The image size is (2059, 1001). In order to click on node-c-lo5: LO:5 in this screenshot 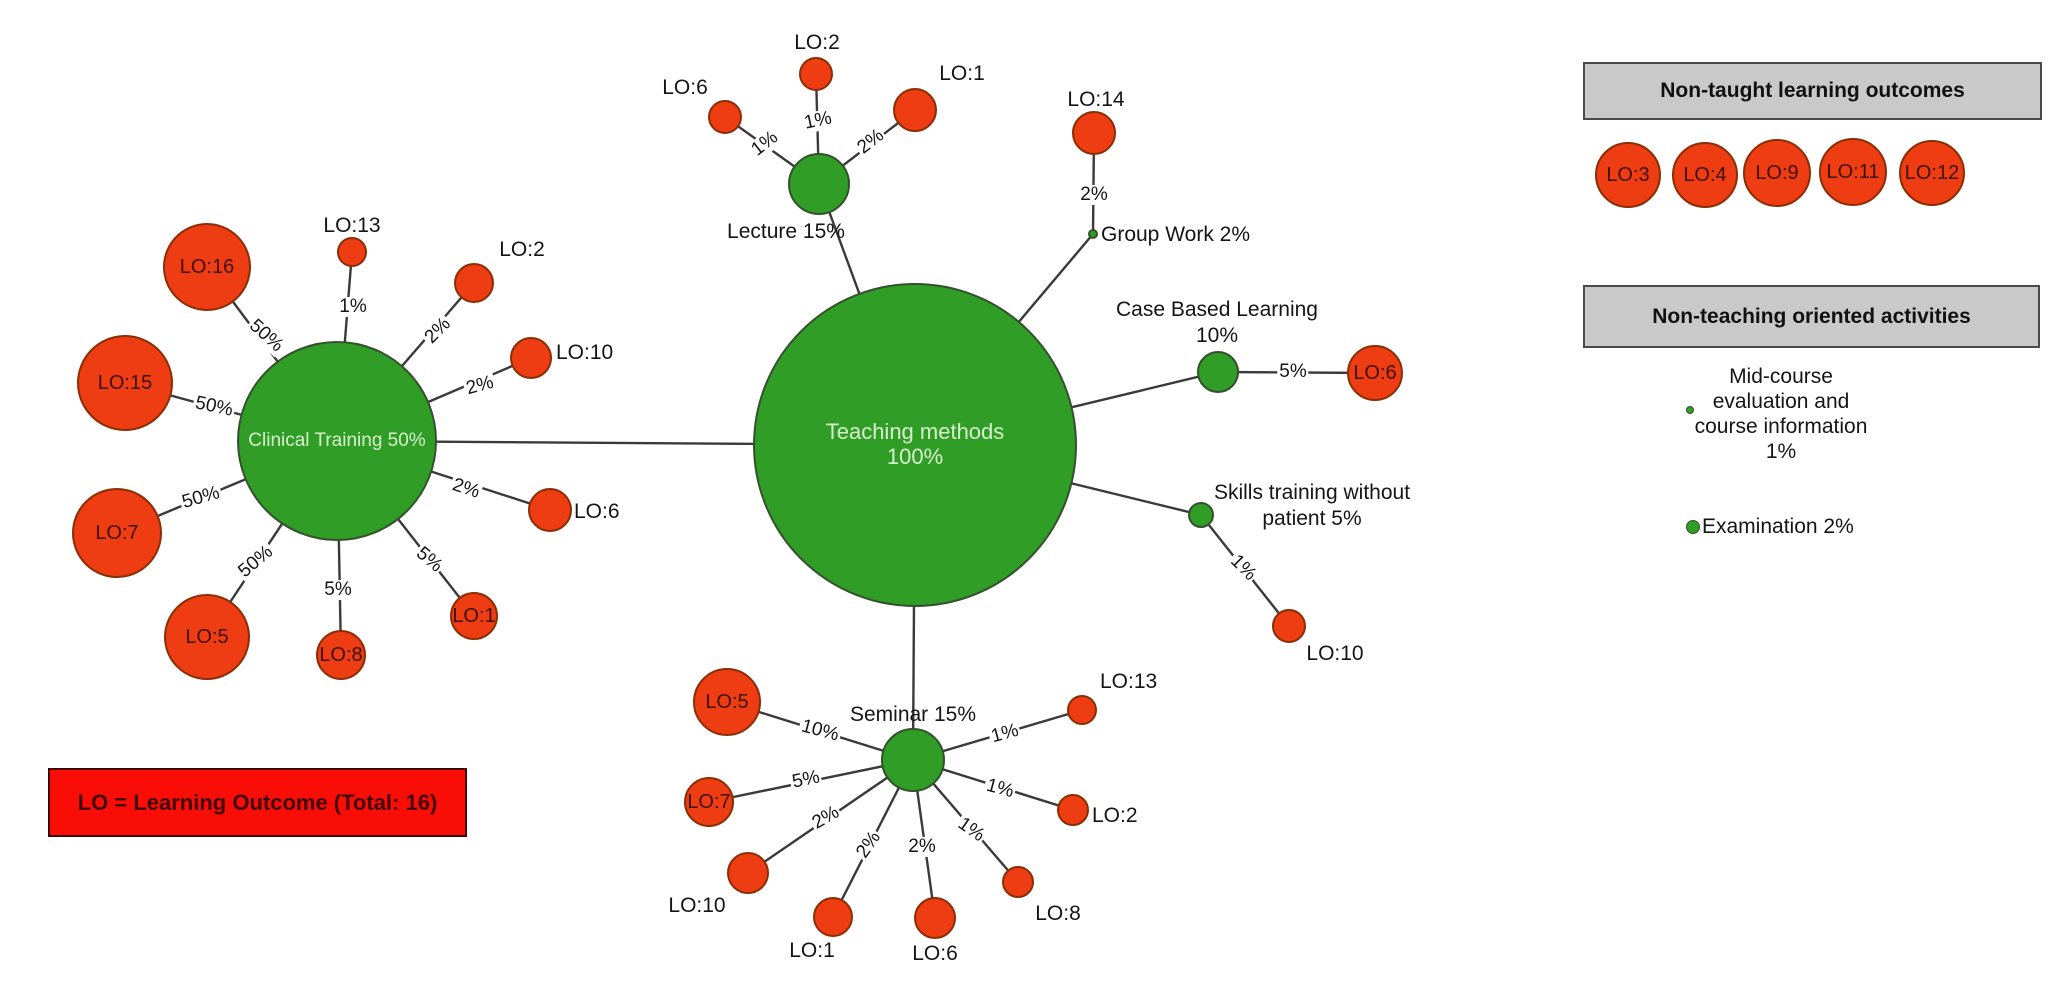, I will do `click(207, 637)`.